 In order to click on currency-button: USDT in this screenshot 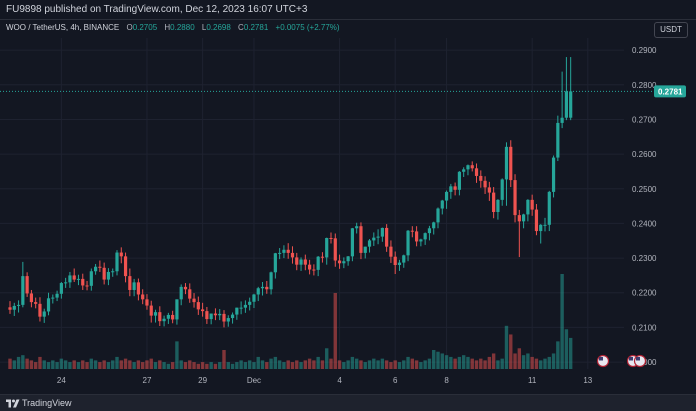, I will do `click(671, 30)`.